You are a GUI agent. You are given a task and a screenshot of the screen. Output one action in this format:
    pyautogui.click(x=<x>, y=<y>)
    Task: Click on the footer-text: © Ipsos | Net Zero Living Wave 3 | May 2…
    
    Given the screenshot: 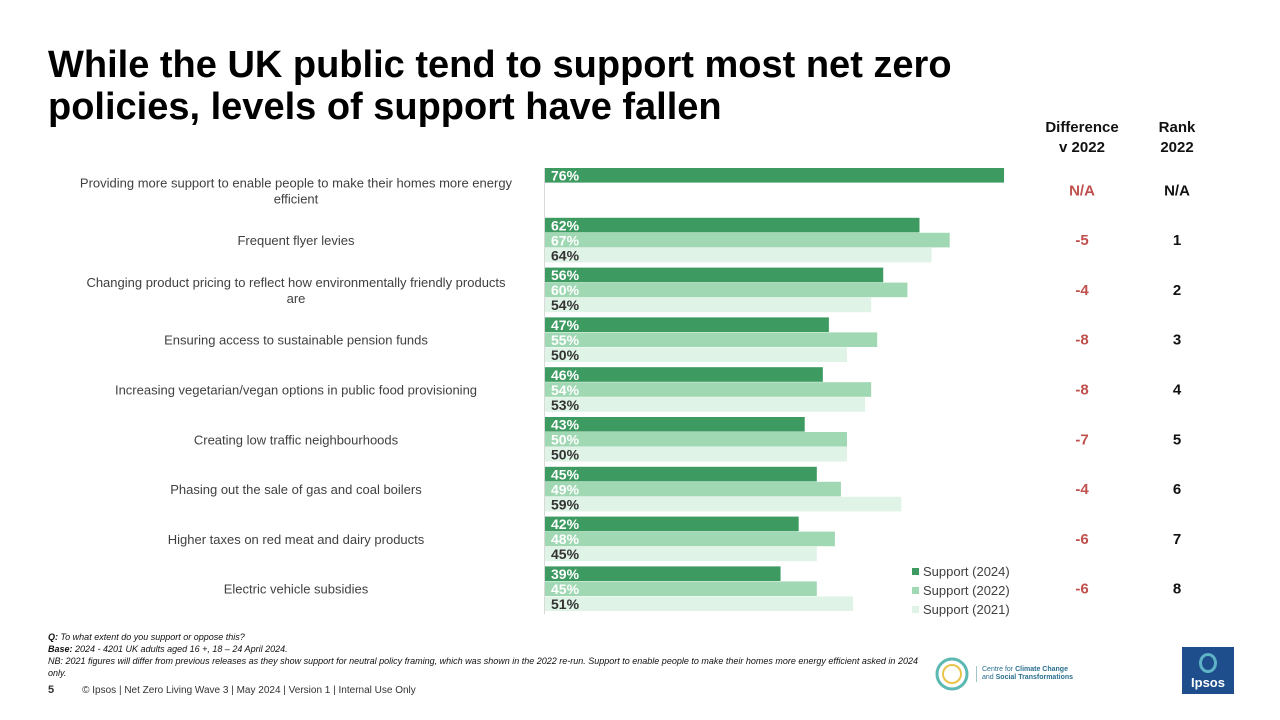 What is the action you would take?
    pyautogui.click(x=249, y=690)
    